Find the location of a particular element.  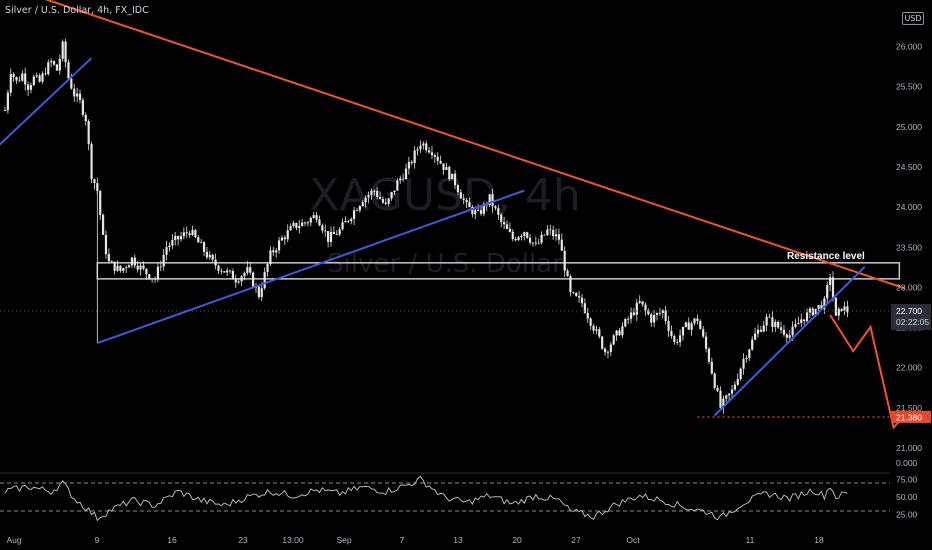

x-tick-label: 20 is located at coordinates (517, 540).